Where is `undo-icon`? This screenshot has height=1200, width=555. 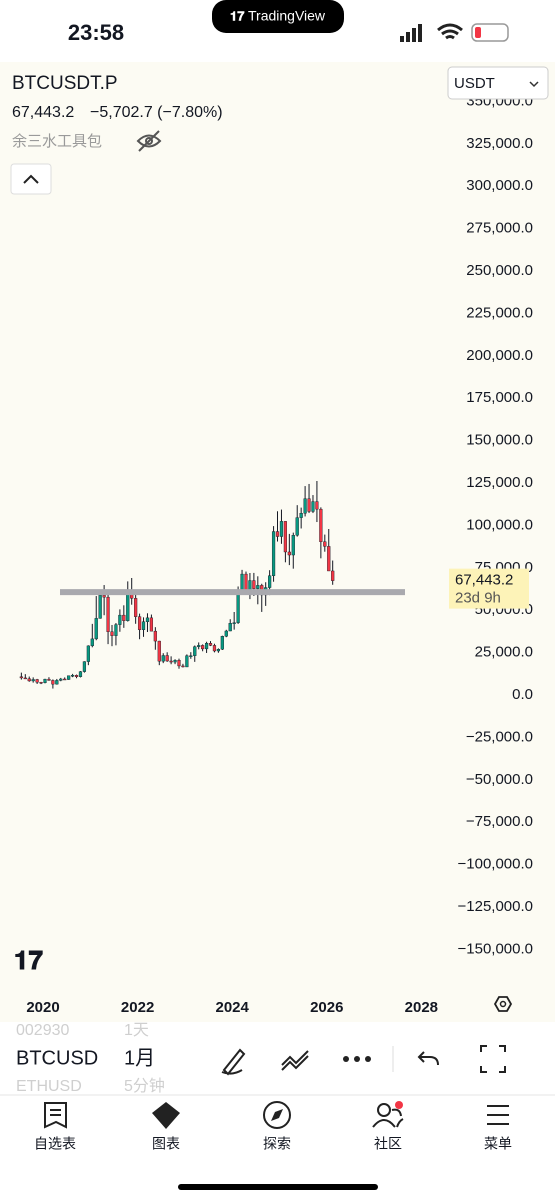
undo-icon is located at coordinates (428, 1058).